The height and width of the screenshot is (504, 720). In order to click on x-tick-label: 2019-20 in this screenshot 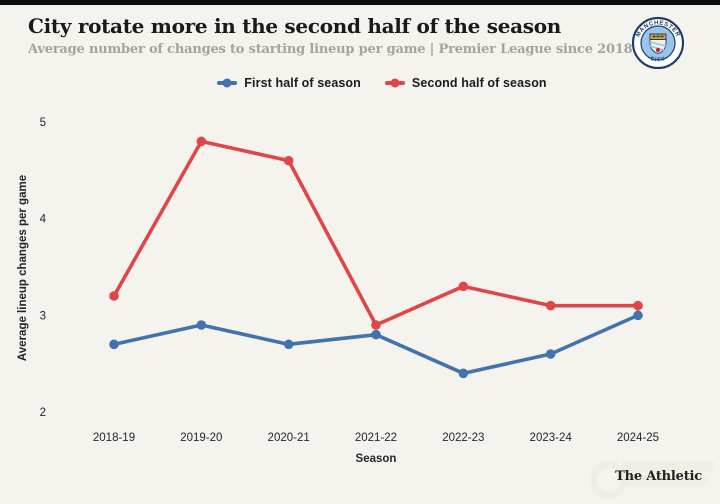, I will do `click(201, 438)`.